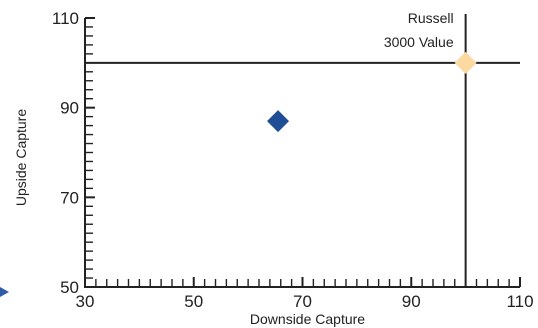 The image size is (538, 328). Describe the element at coordinates (69, 287) in the screenshot. I see `y-tick-label: 50` at that location.